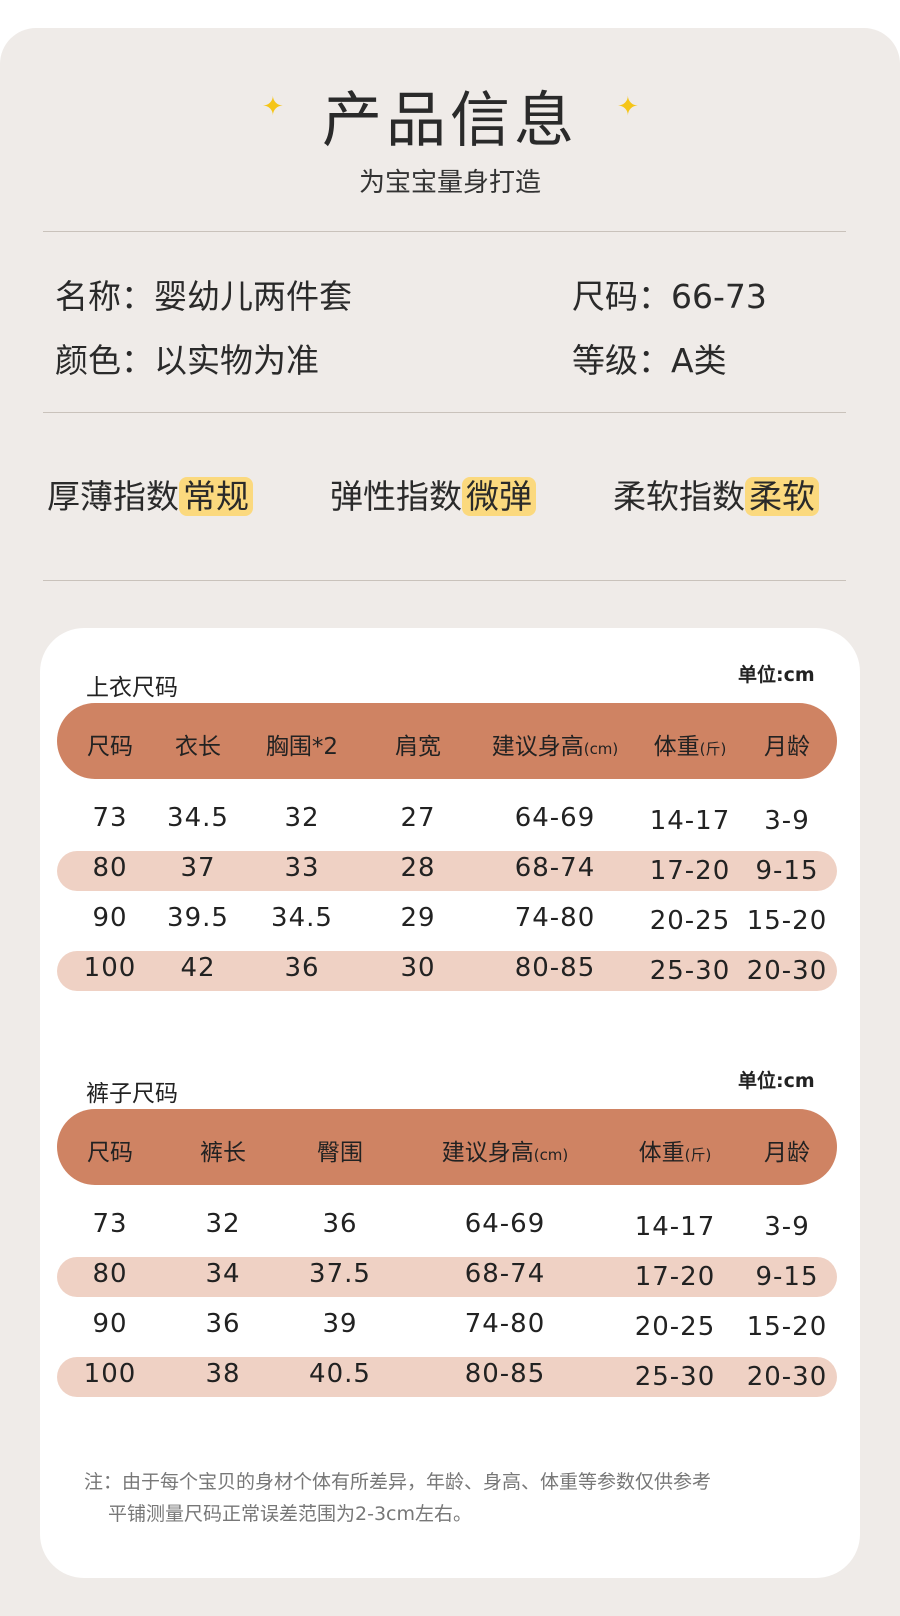 The height and width of the screenshot is (1616, 900). What do you see at coordinates (418, 818) in the screenshot?
I see `table-cell: 27` at bounding box center [418, 818].